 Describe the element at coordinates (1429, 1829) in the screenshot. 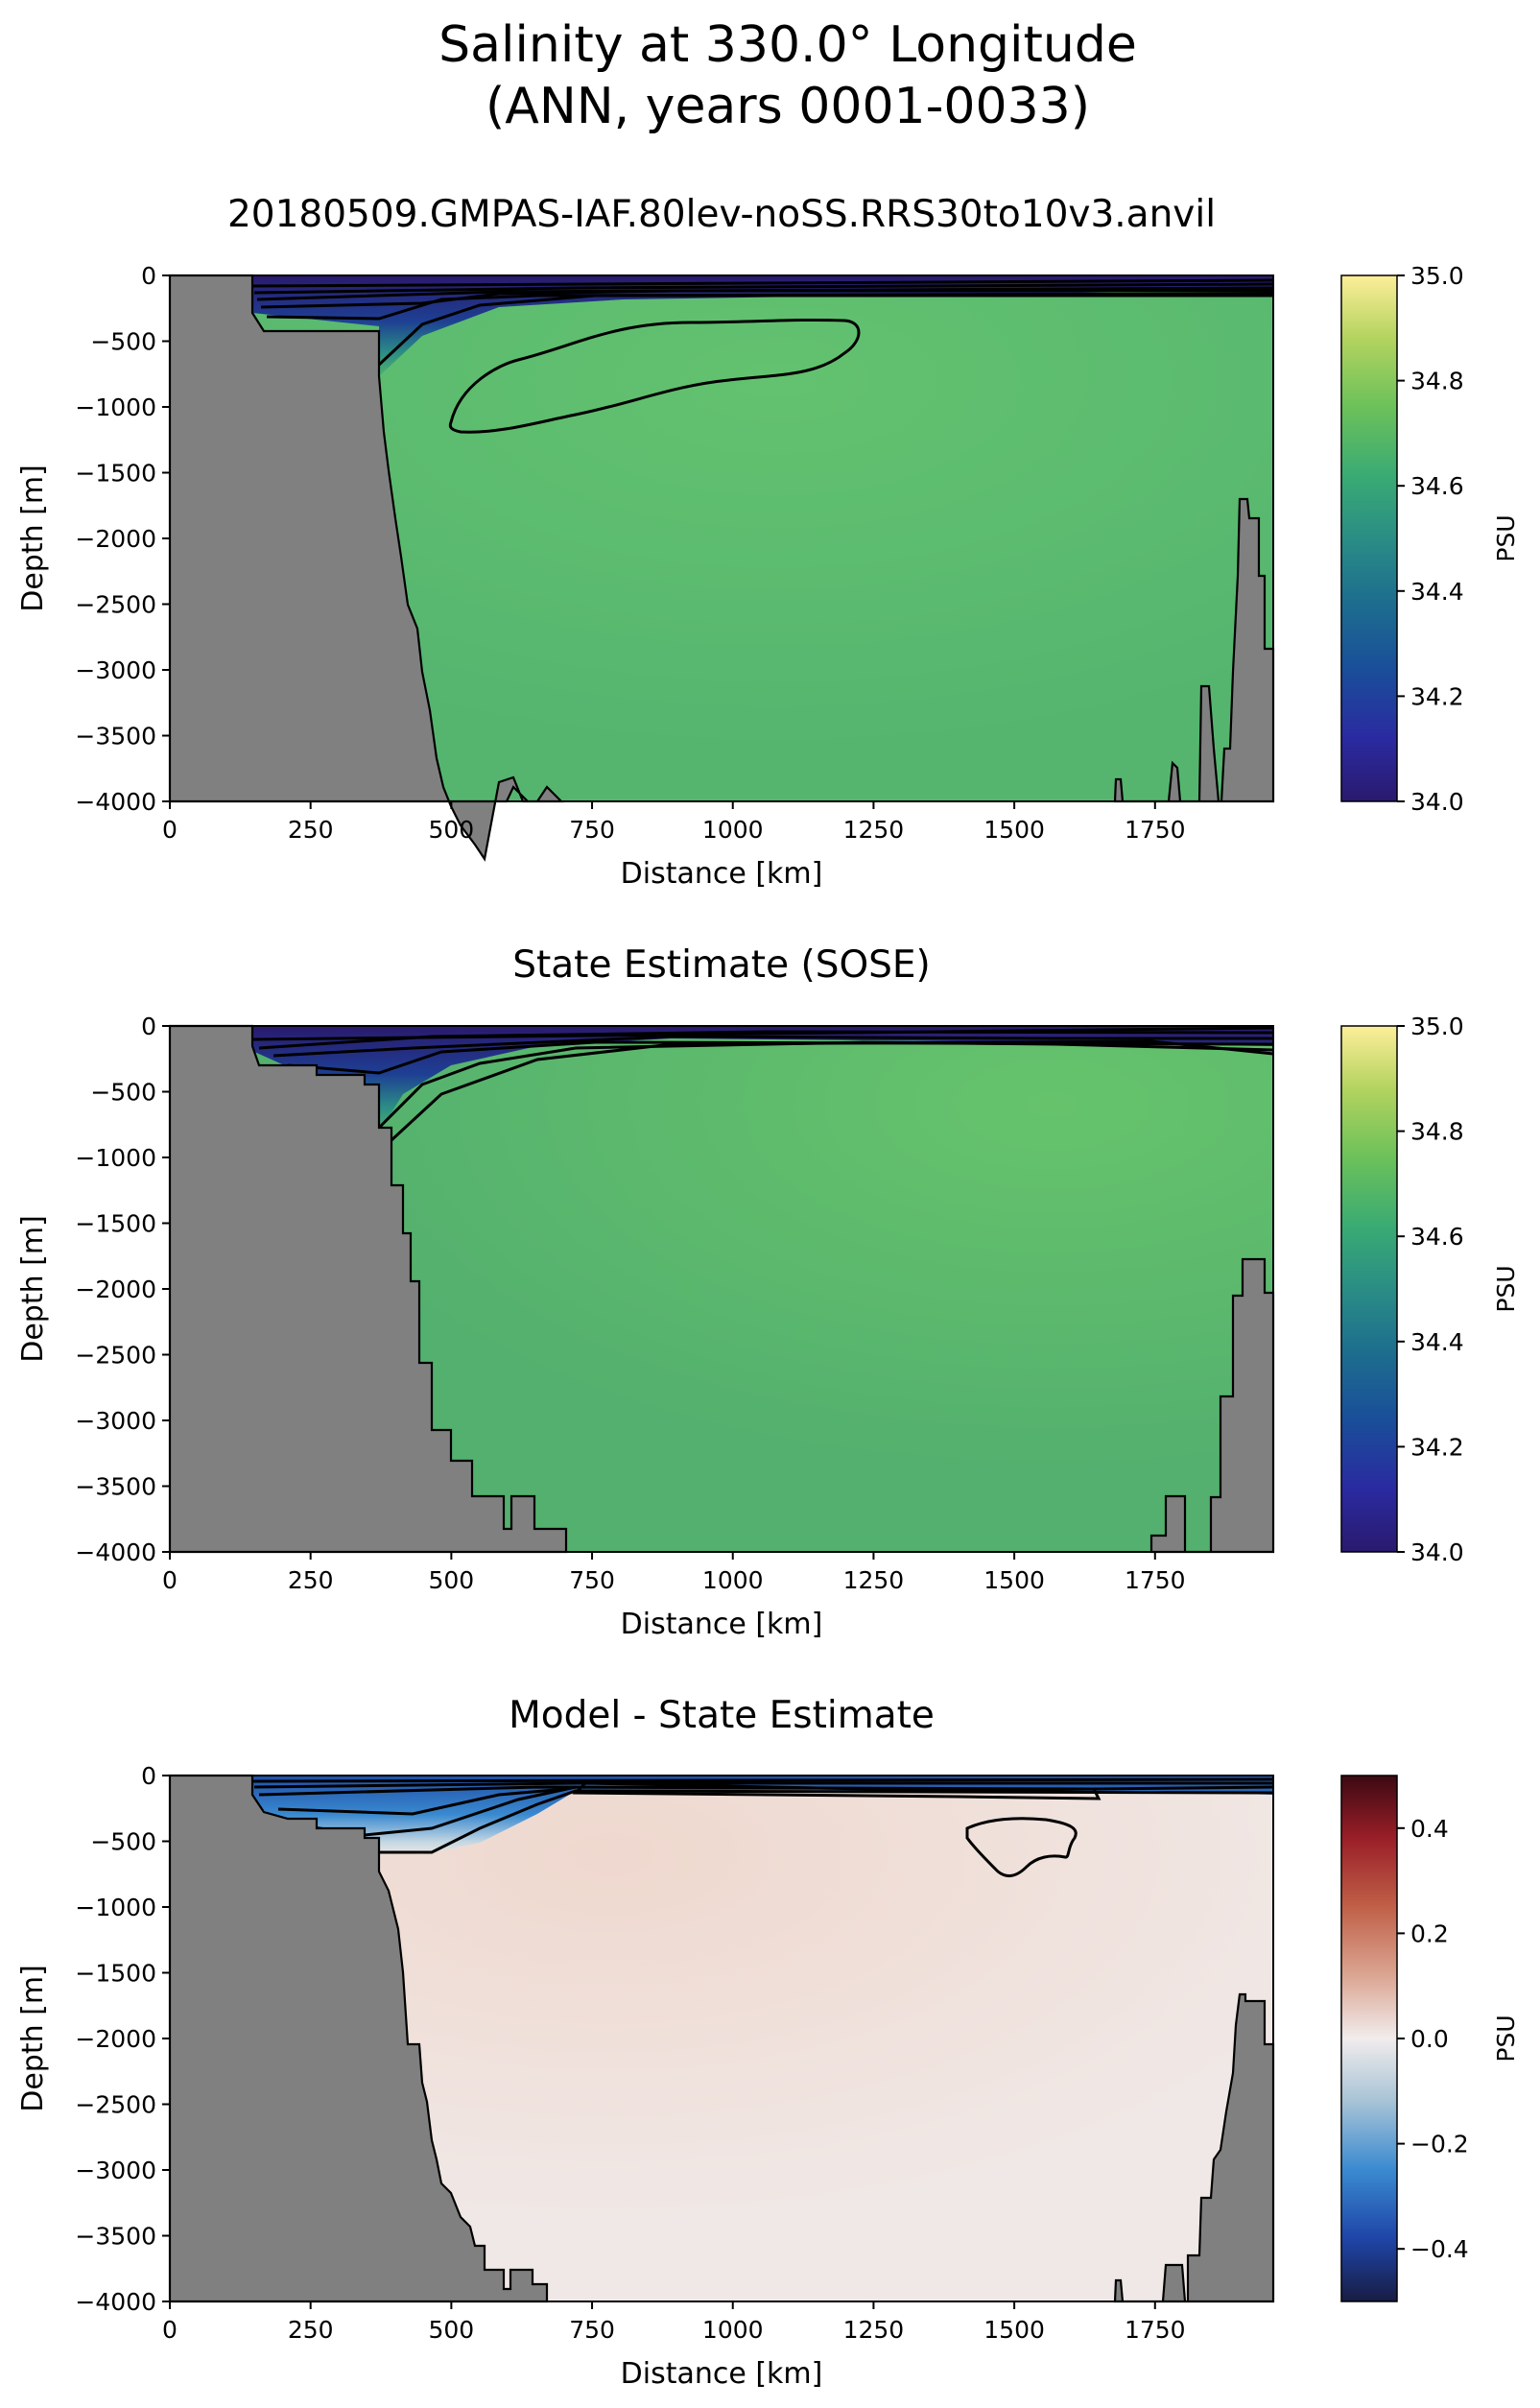

I see `colorbar-tick-label: 0.4` at that location.